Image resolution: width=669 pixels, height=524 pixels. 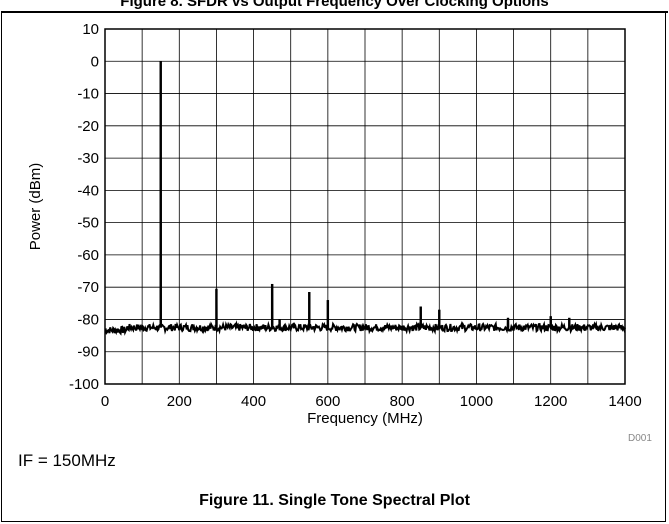 I want to click on x-tick-label: 1000, so click(x=476, y=401).